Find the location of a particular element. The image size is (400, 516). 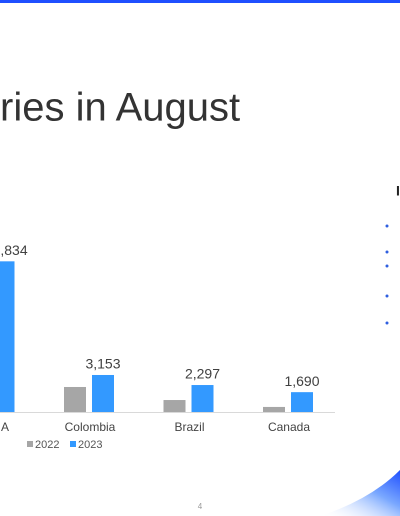

data-label: 1,690 is located at coordinates (301, 381).